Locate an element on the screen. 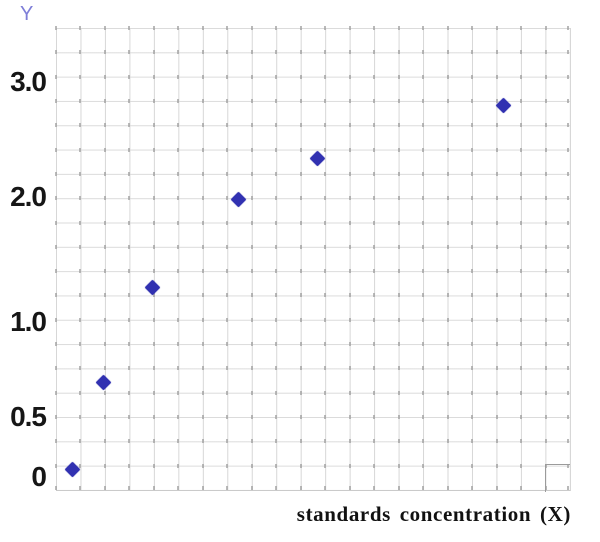  y-tick-label-0: 0 is located at coordinates (39, 476).